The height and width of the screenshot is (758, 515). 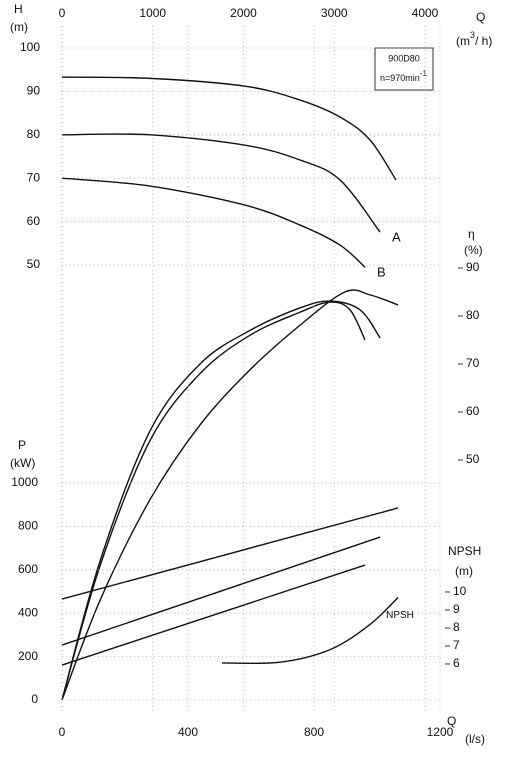 I want to click on h-axis-unit: (m), so click(x=19, y=27).